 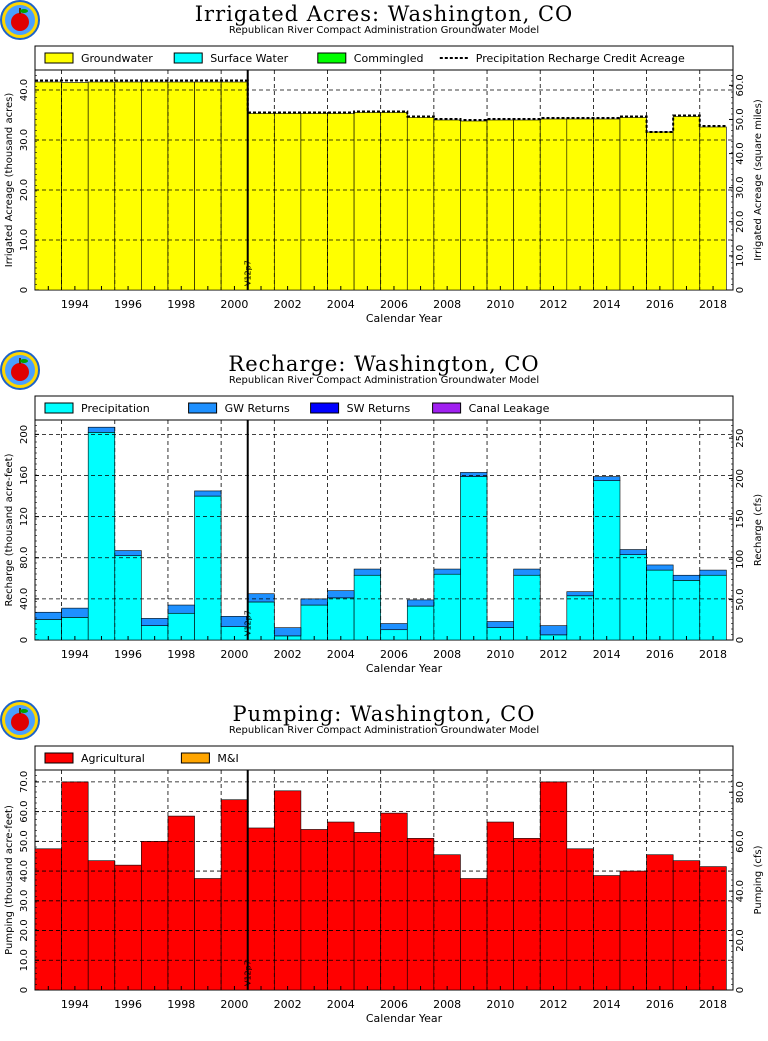 What do you see at coordinates (740, 188) in the screenshot?
I see `y-right-tick-label: 30.0` at bounding box center [740, 188].